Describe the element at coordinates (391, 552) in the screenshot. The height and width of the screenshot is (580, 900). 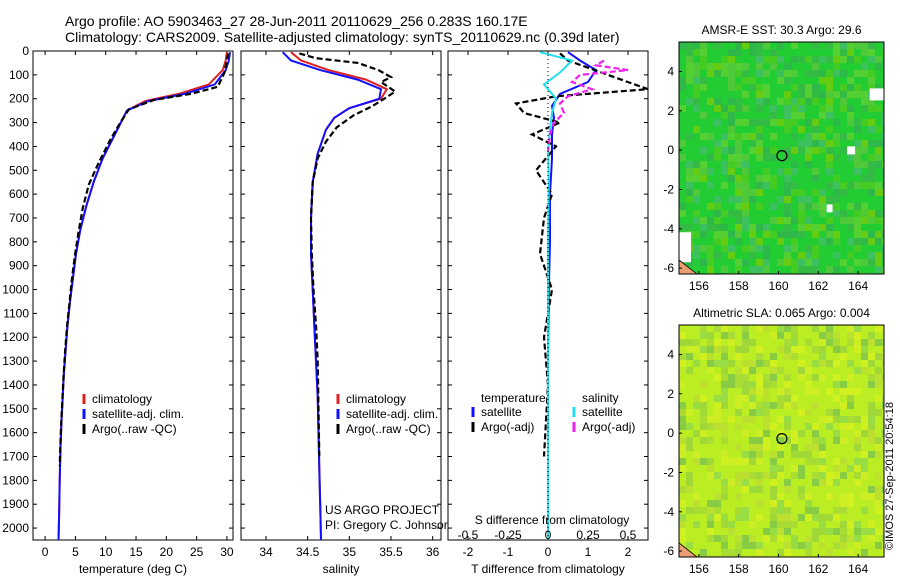
I see `x-tick-label: 35.5` at that location.